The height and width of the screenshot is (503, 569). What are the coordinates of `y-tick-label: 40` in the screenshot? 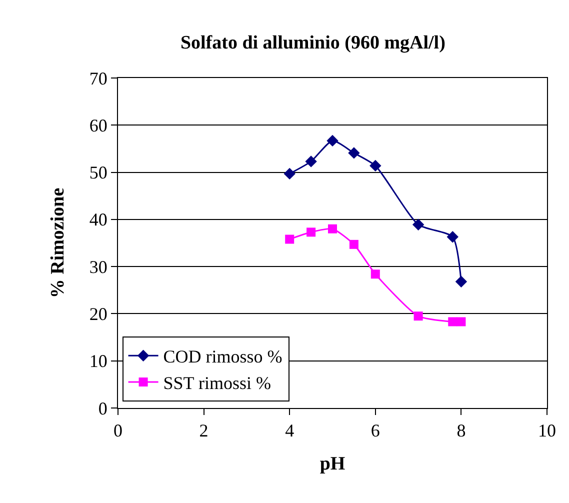 It's located at (98, 220).